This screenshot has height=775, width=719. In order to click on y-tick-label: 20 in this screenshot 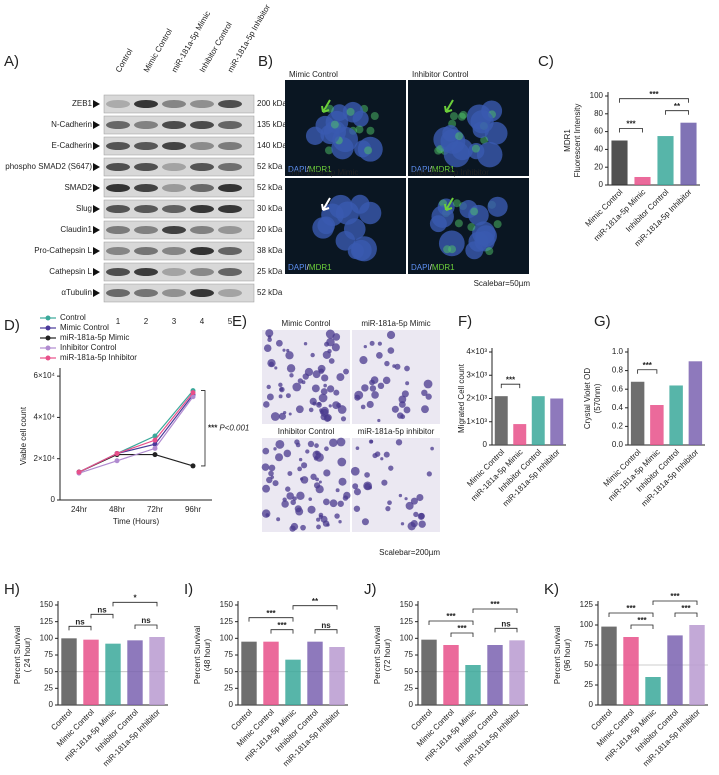, I will do `click(598, 166)`.